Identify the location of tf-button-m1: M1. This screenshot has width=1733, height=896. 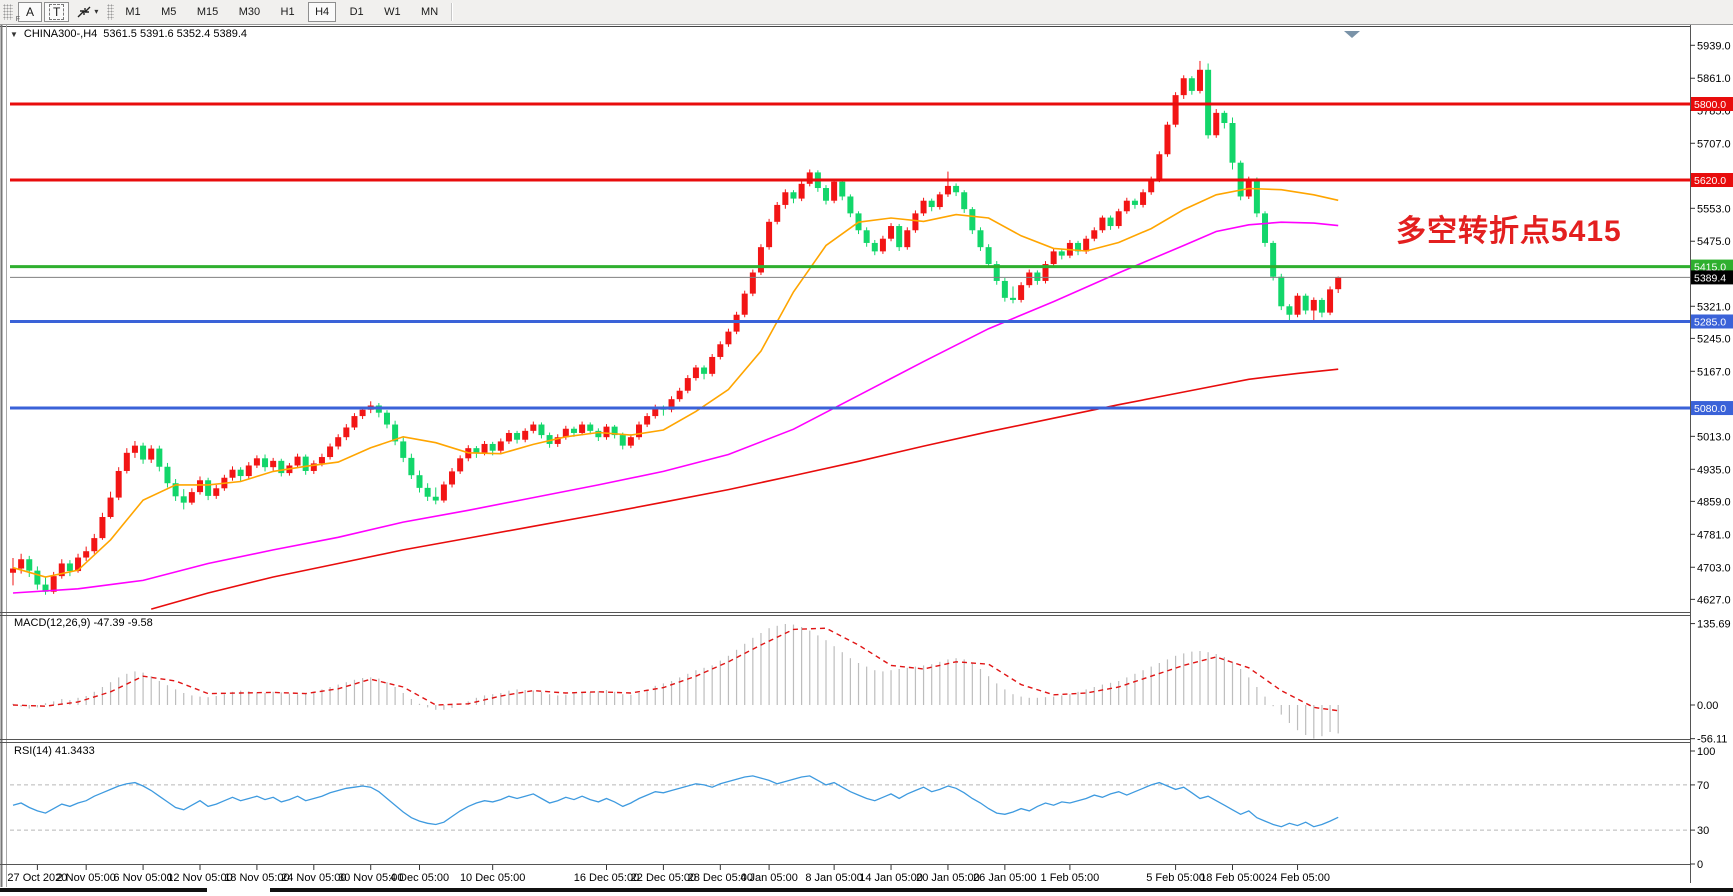
(132, 12).